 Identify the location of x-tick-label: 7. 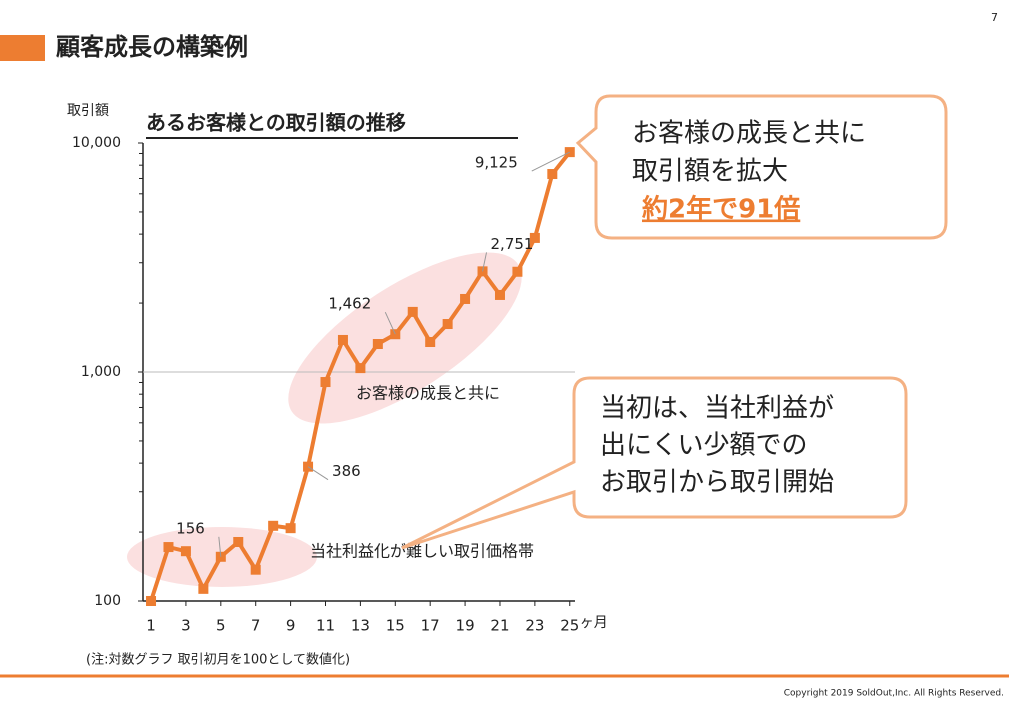
(256, 626).